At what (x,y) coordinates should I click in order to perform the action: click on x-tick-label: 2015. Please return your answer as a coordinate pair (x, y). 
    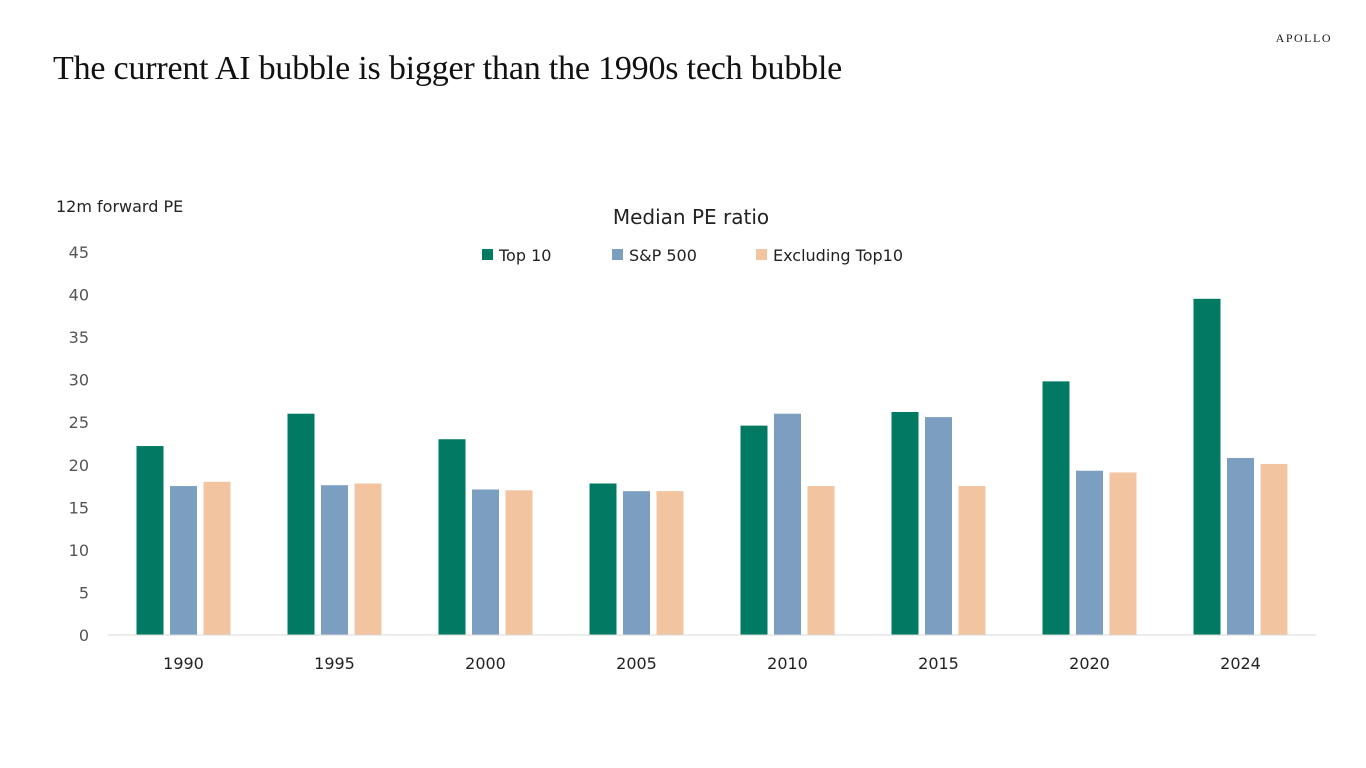
    Looking at the image, I should click on (938, 663).